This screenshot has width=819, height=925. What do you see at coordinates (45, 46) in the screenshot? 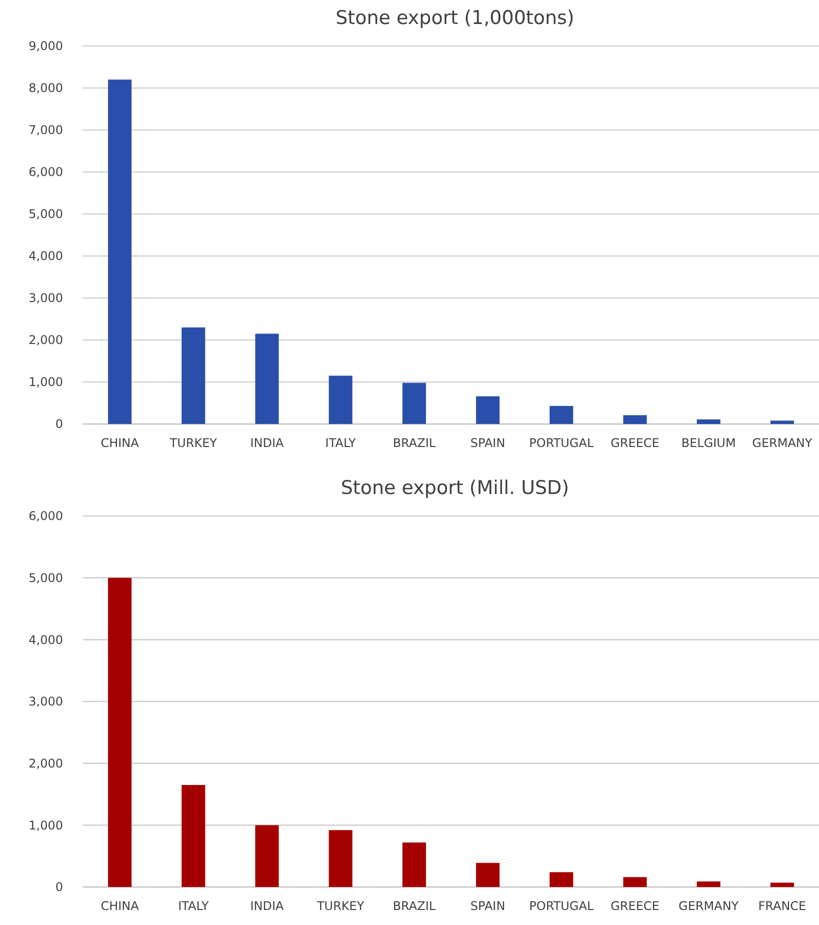
I see `y-tick-label: 9,000` at bounding box center [45, 46].